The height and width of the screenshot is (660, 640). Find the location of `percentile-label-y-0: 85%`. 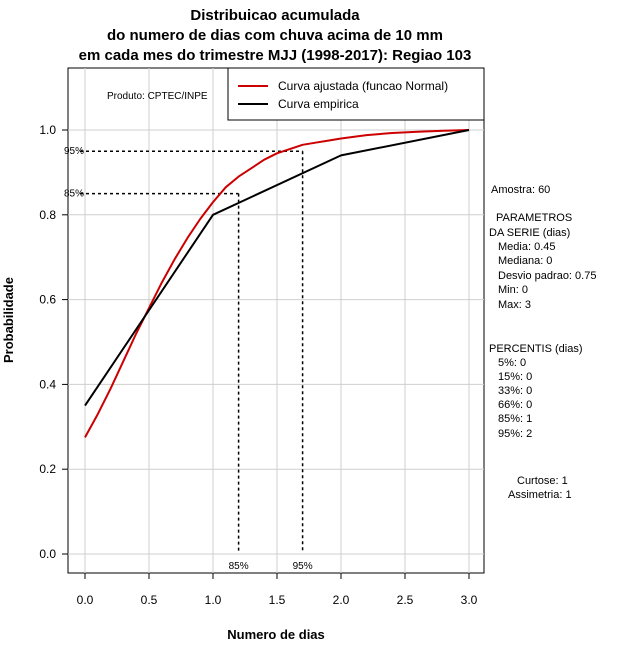

percentile-label-y-0: 85% is located at coordinates (74, 194).